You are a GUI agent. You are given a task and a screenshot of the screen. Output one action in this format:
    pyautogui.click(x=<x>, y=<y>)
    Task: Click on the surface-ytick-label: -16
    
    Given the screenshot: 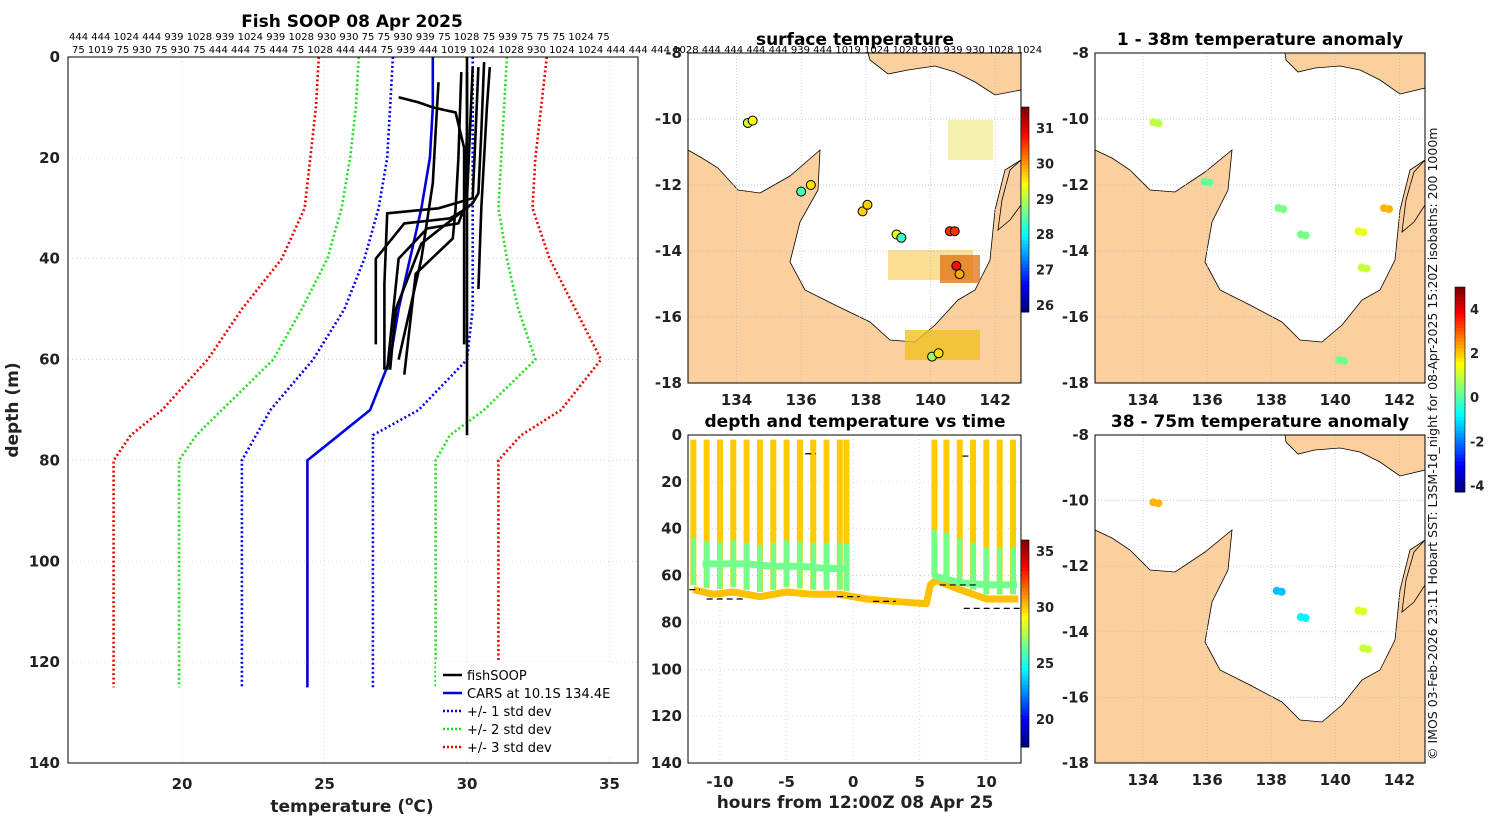 What is the action you would take?
    pyautogui.click(x=668, y=317)
    